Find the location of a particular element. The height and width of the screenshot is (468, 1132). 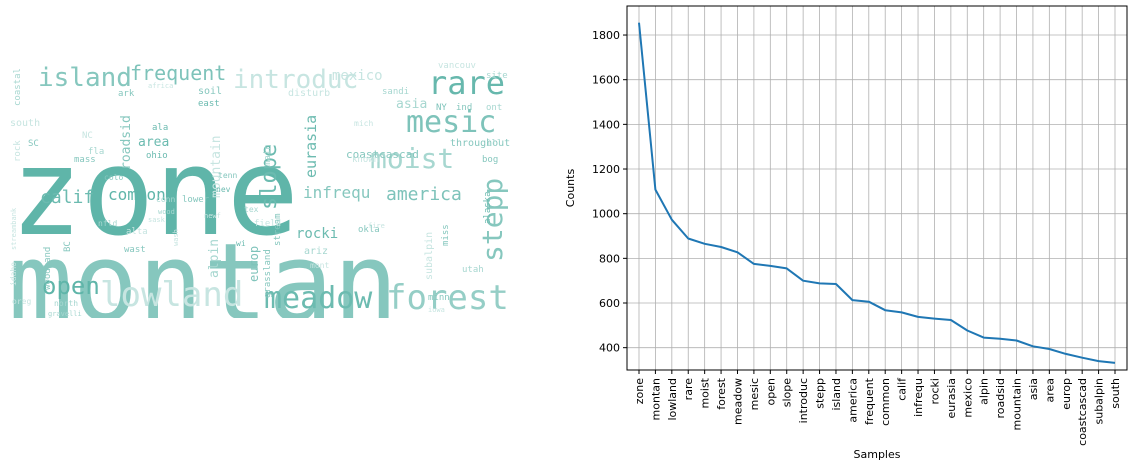

word-cloud-word: coastcascad is located at coordinates (382, 154).